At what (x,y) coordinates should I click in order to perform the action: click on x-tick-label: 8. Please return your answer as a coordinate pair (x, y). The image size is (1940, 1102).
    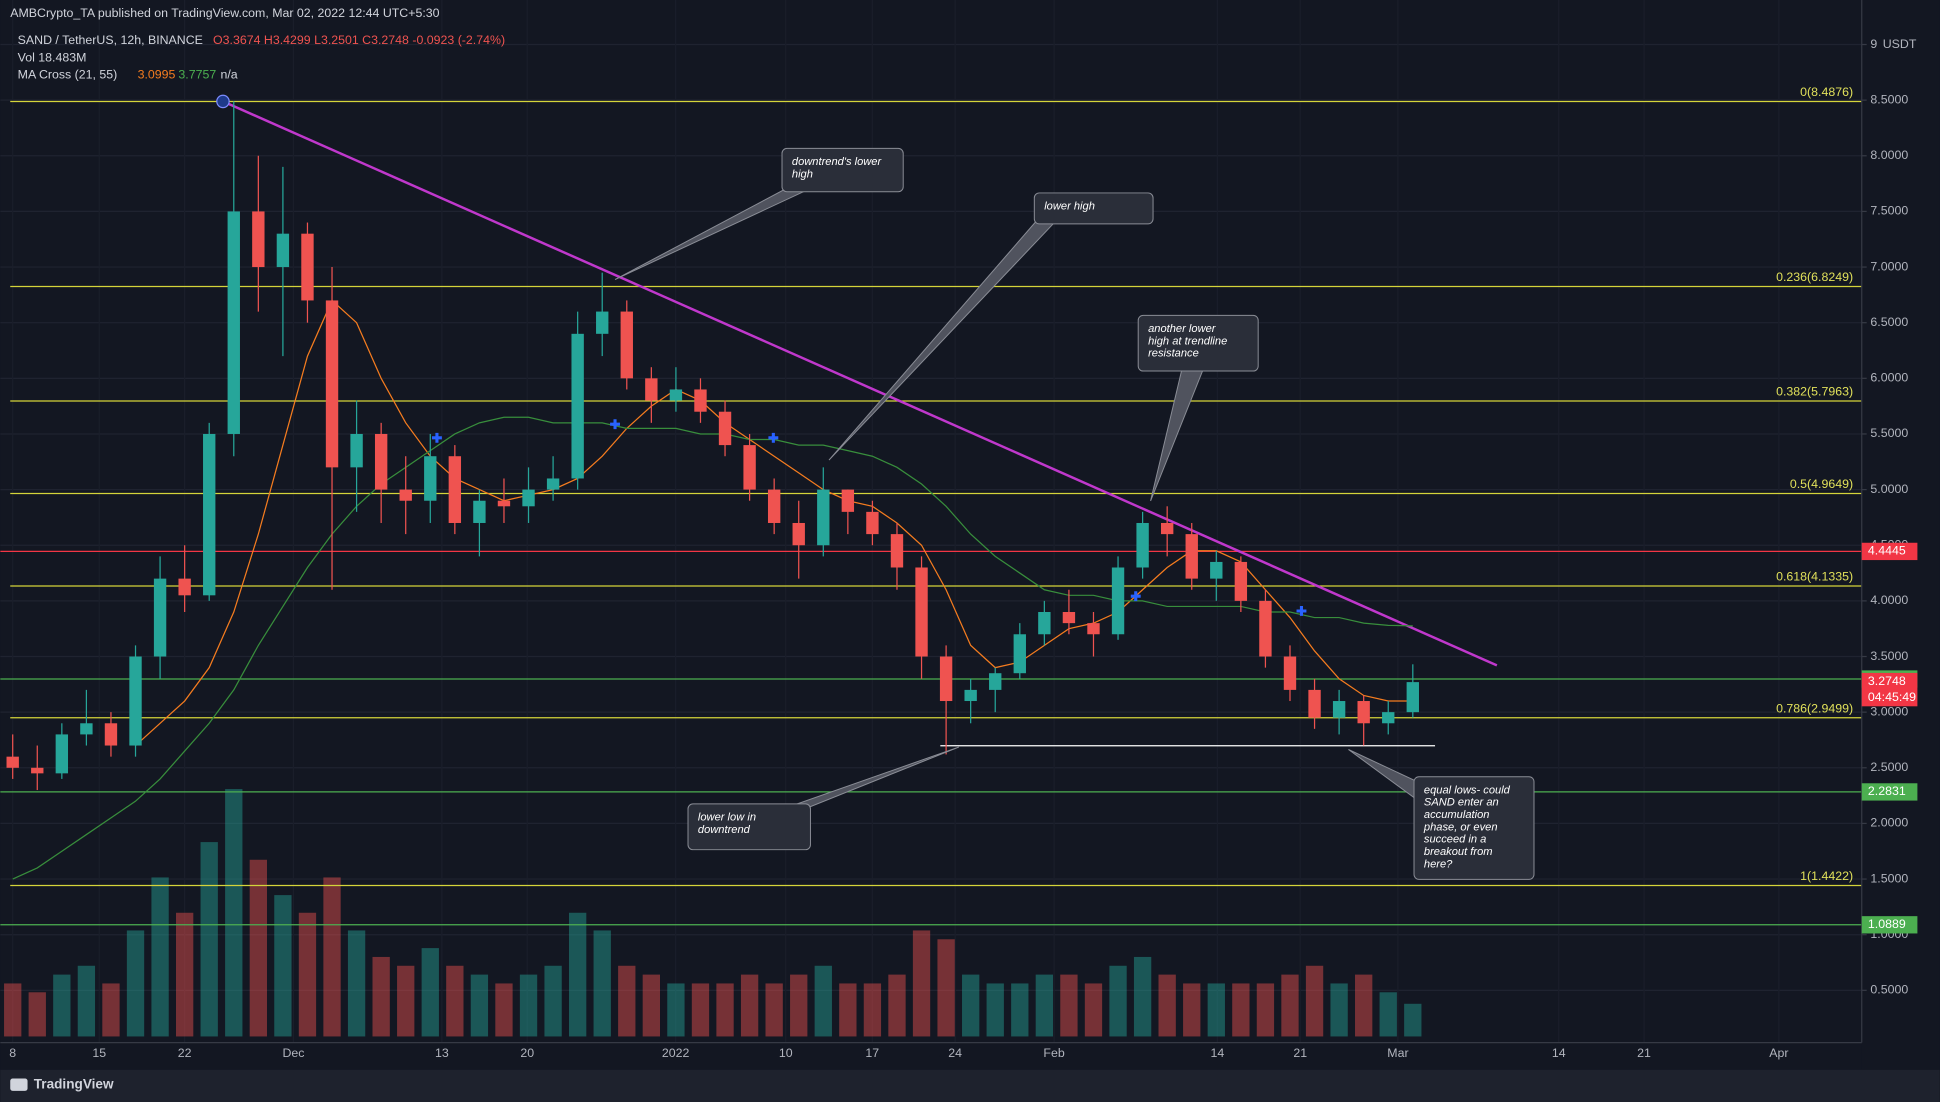
    Looking at the image, I should click on (12, 1053).